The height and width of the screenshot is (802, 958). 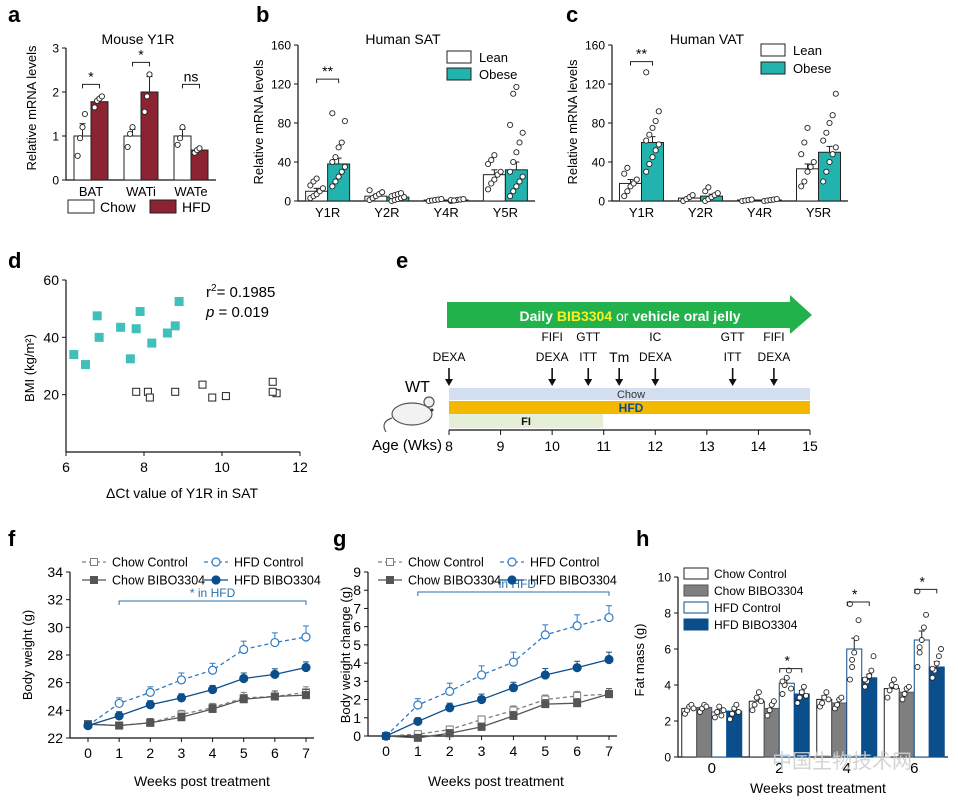 What do you see at coordinates (386, 751) in the screenshot?
I see `x-tick-label-g: 0` at bounding box center [386, 751].